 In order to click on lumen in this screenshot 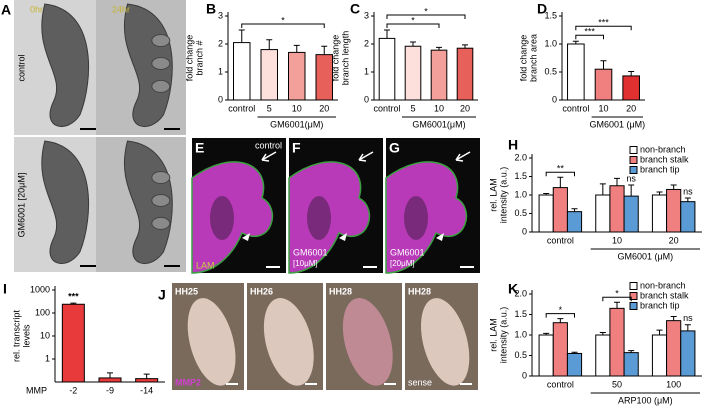, I will do `click(416, 218)`.